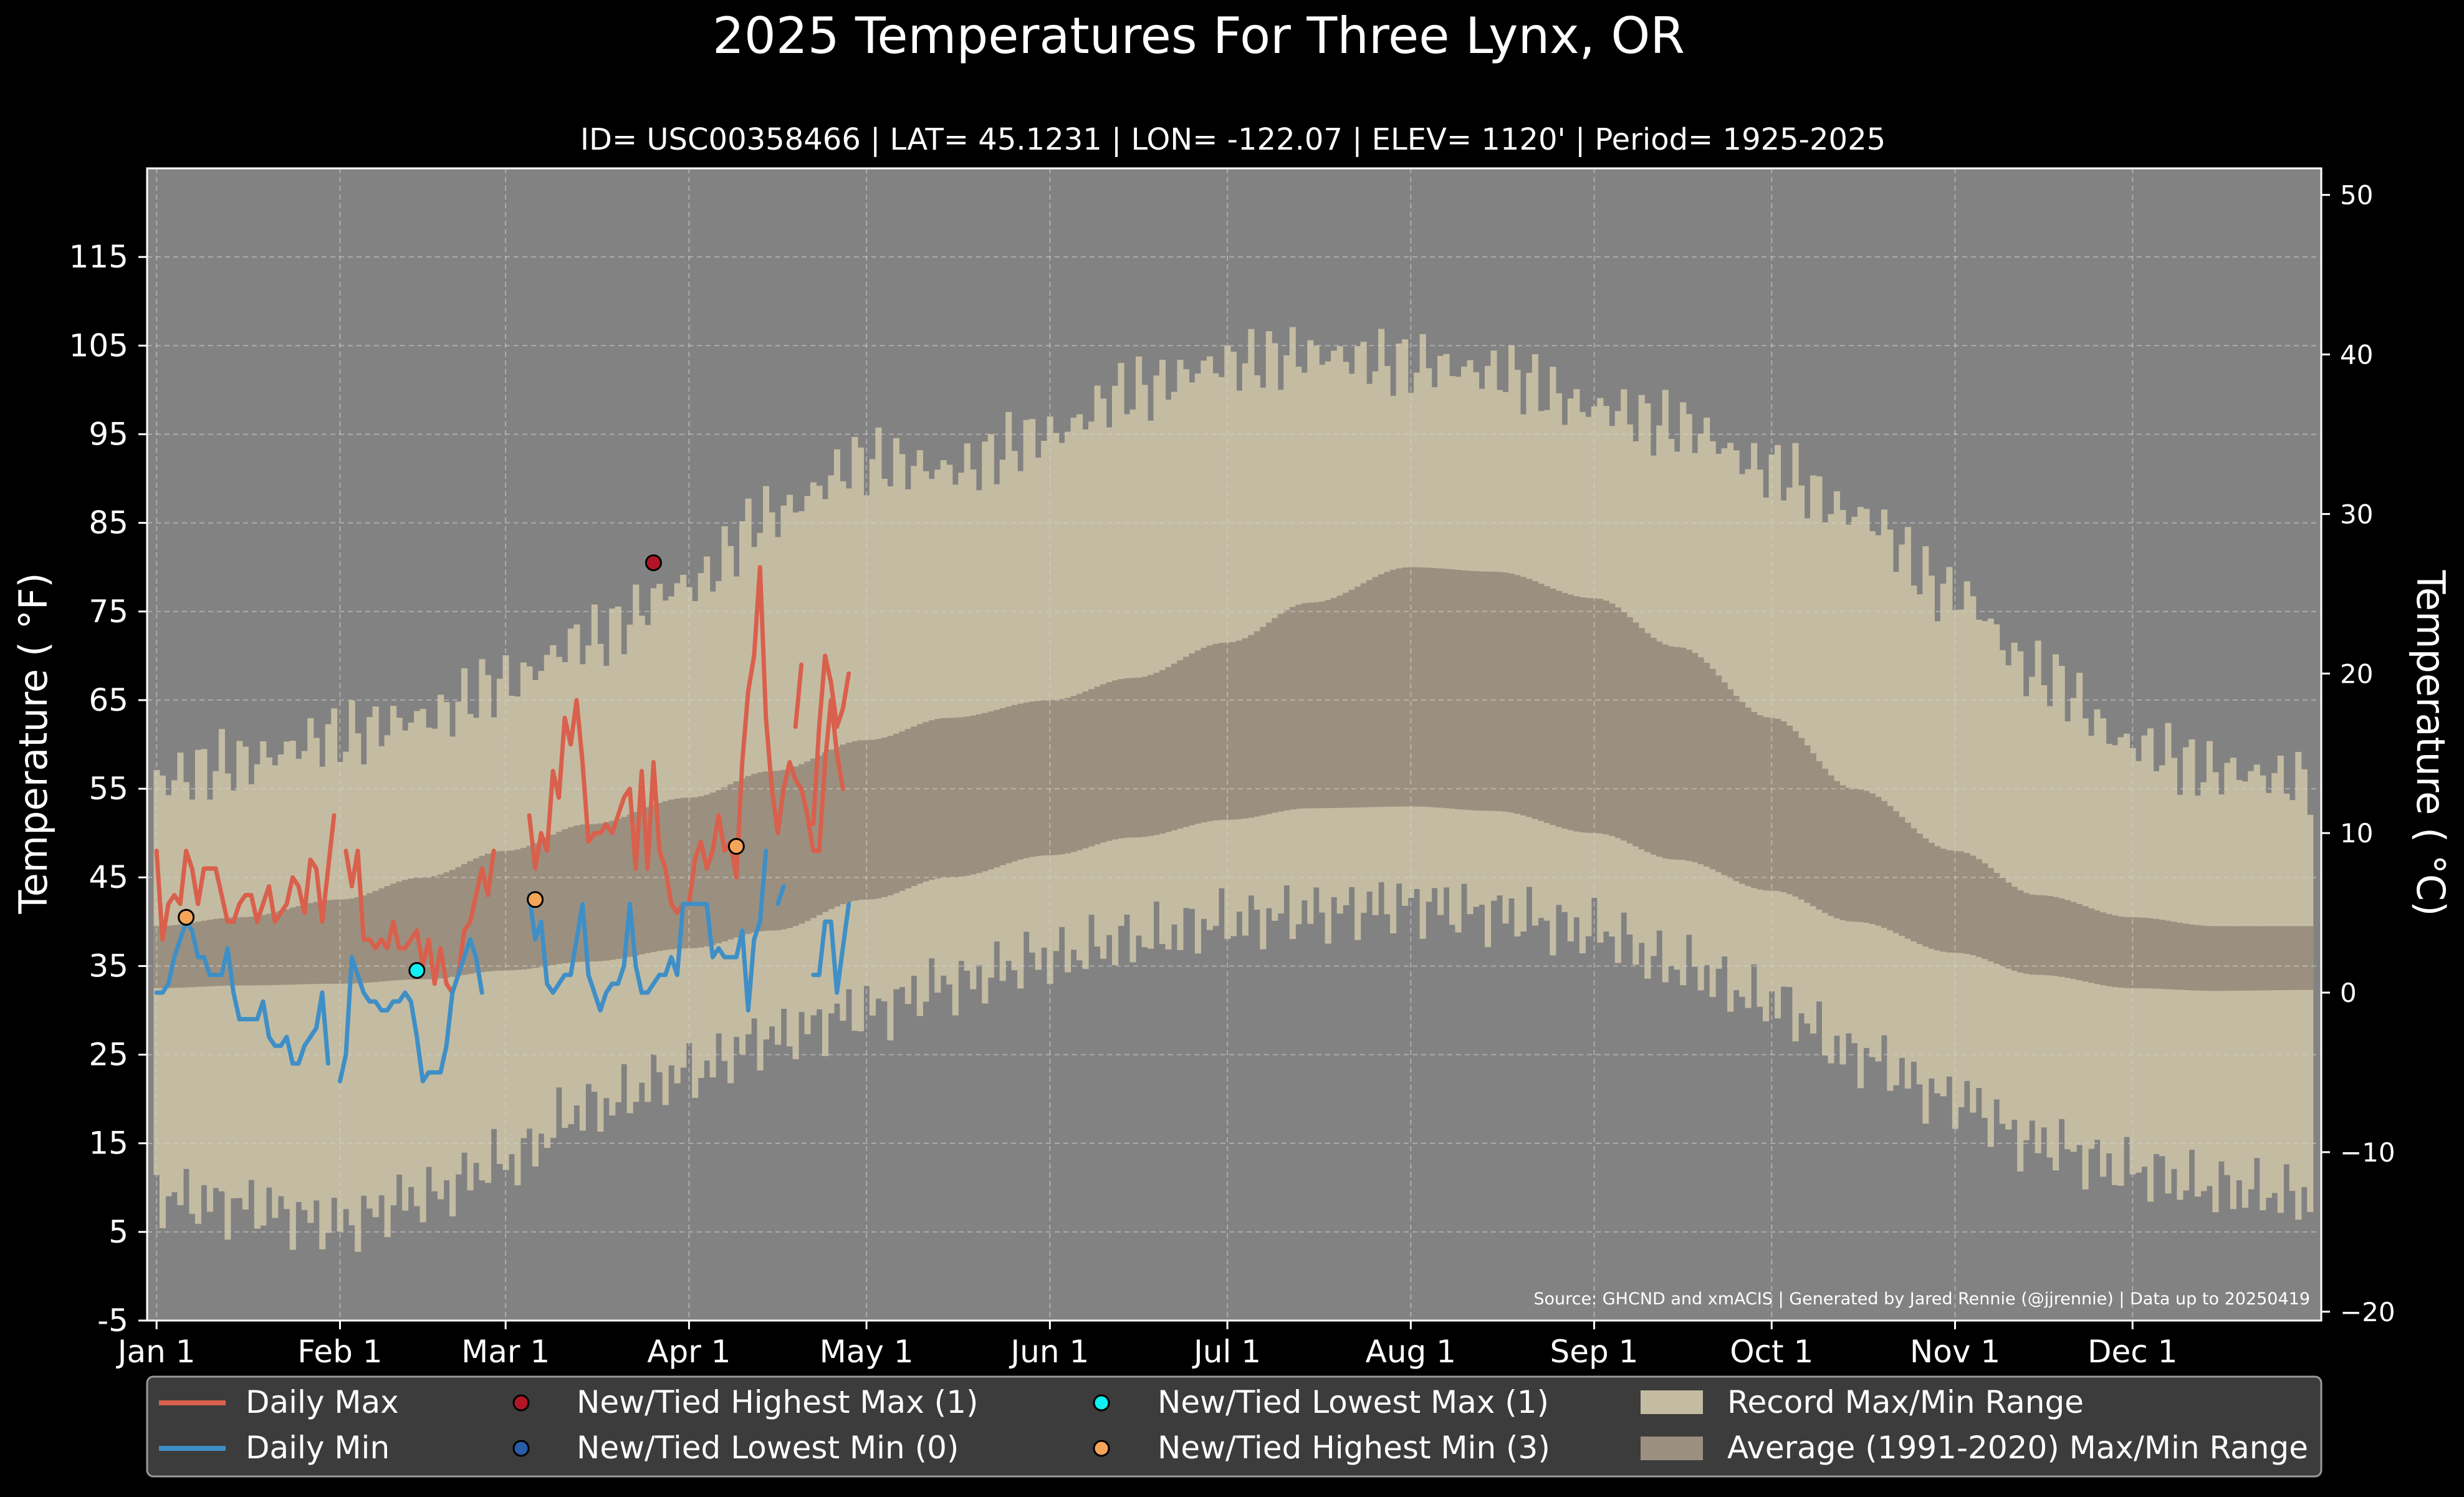 This screenshot has width=2464, height=1497. I want to click on y-tick-label-right: 50, so click(2356, 195).